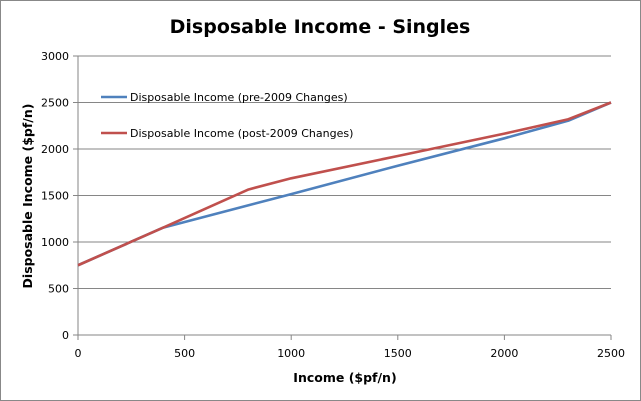 This screenshot has width=641, height=401. I want to click on y-axis-label: Disposable Income ($pf/n), so click(27, 196).